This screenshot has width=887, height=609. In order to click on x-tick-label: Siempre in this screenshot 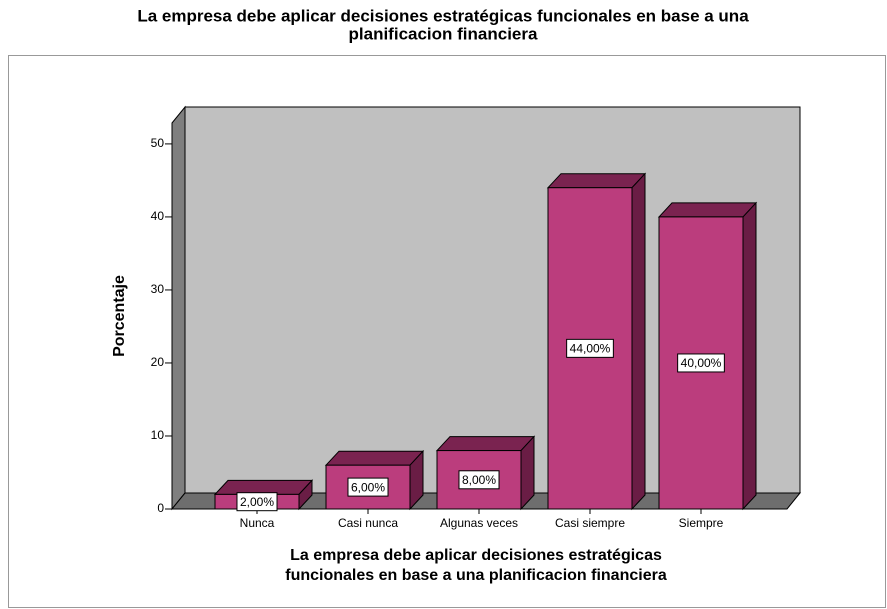, I will do `click(701, 523)`.